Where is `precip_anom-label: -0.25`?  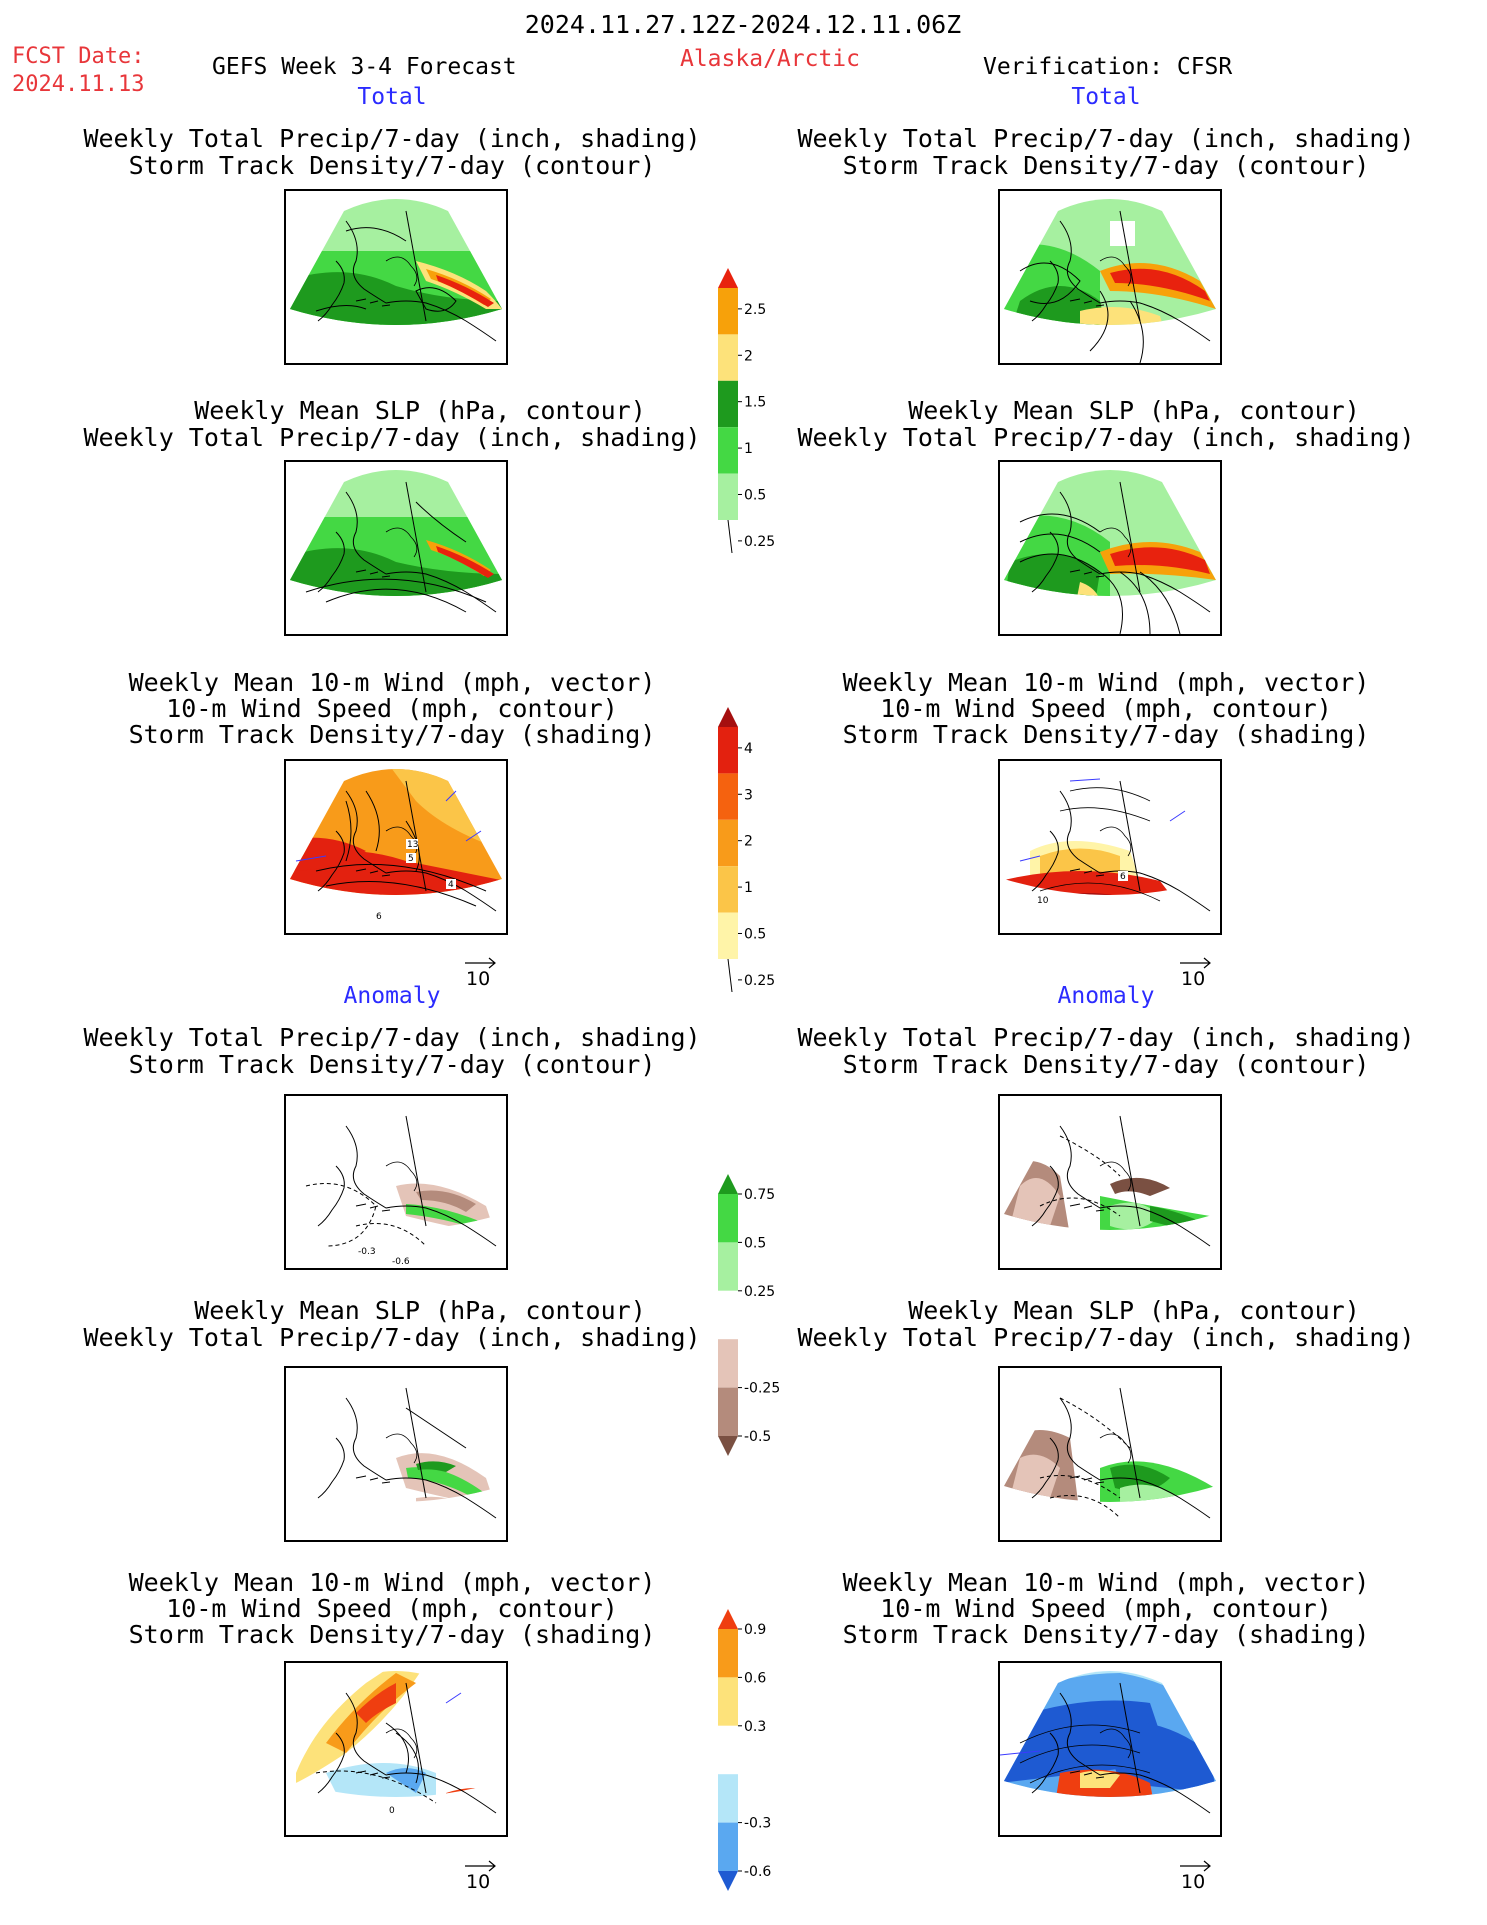
precip_anom-label: -0.25 is located at coordinates (762, 1389).